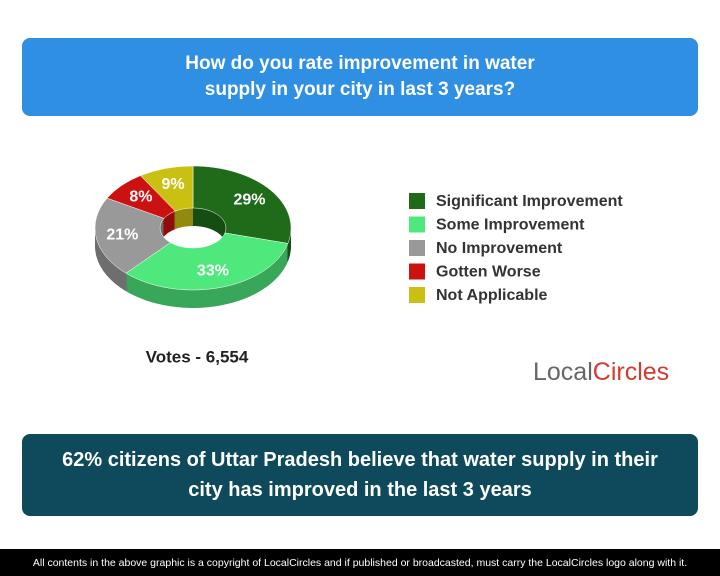 This screenshot has height=576, width=720. What do you see at coordinates (213, 270) in the screenshot?
I see `data-label: 33%` at bounding box center [213, 270].